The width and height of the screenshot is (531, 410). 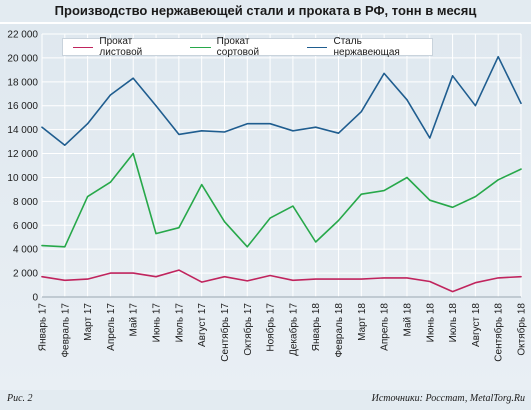 What do you see at coordinates (22, 178) in the screenshot?
I see `y-tick-label: 10 000` at bounding box center [22, 178].